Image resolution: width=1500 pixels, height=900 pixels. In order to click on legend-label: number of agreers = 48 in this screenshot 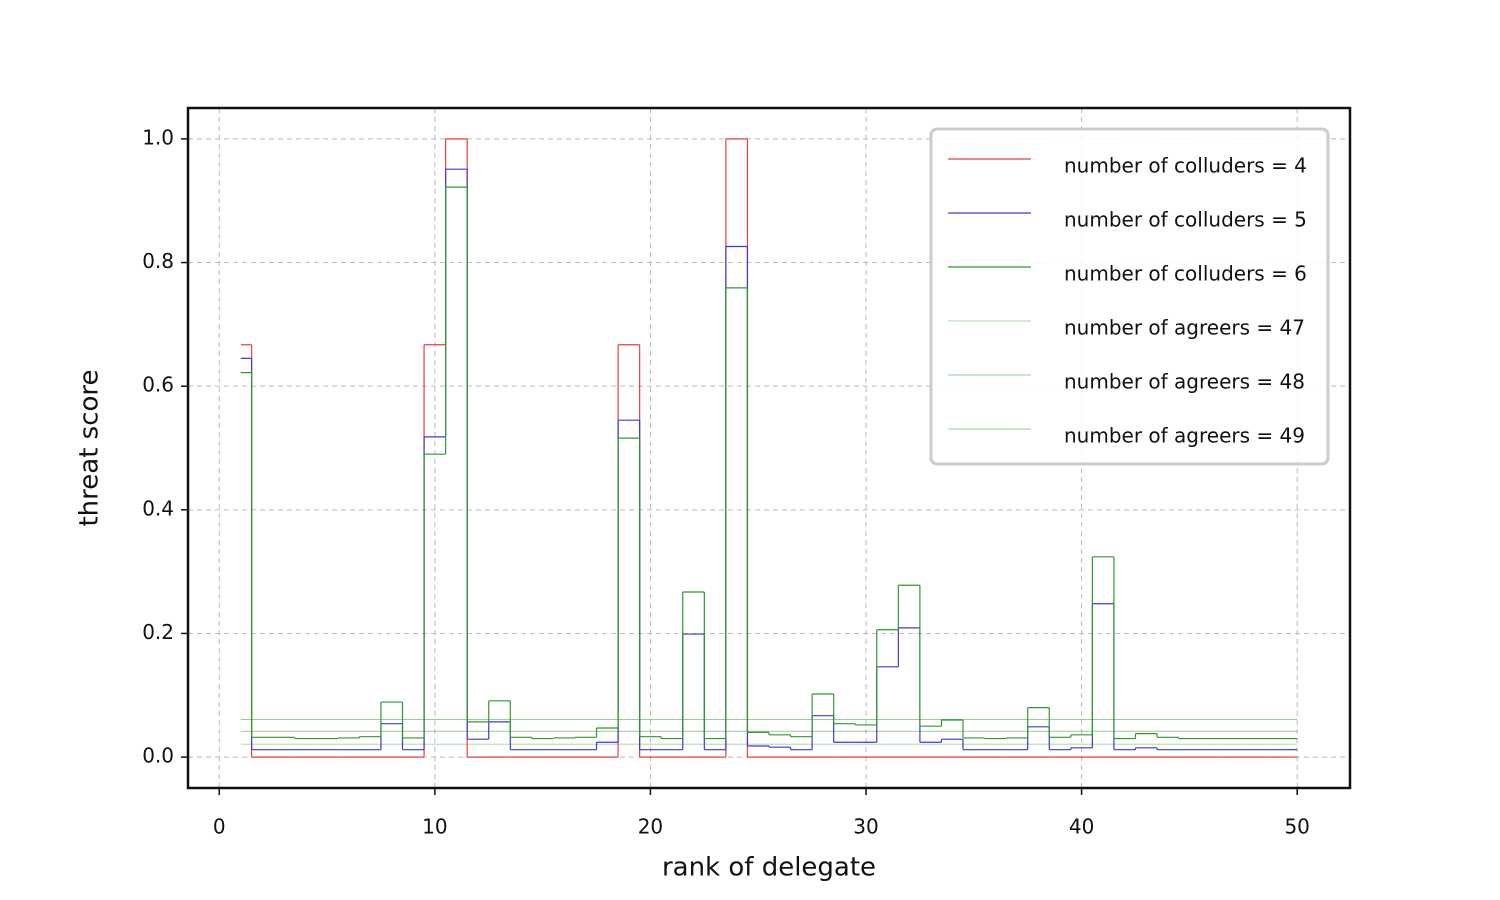, I will do `click(1184, 382)`.